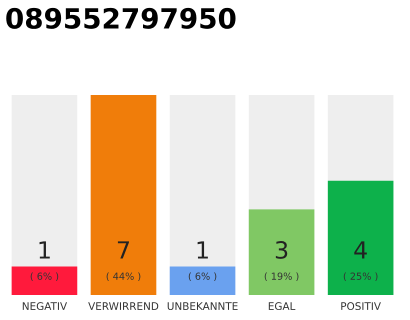  I want to click on x-tick-label: NEGATIV, so click(45, 306).